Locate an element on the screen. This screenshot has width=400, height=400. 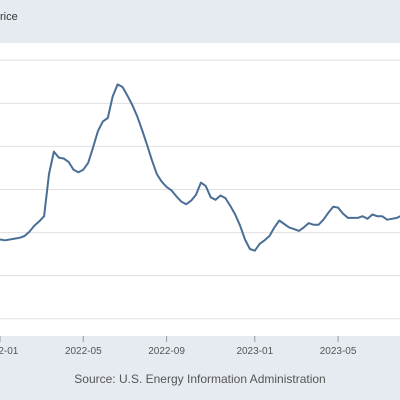
x-axis-ticks: 2022-01 2022-05 2022-09 2023-01 2023-05 is located at coordinates (178, 346).